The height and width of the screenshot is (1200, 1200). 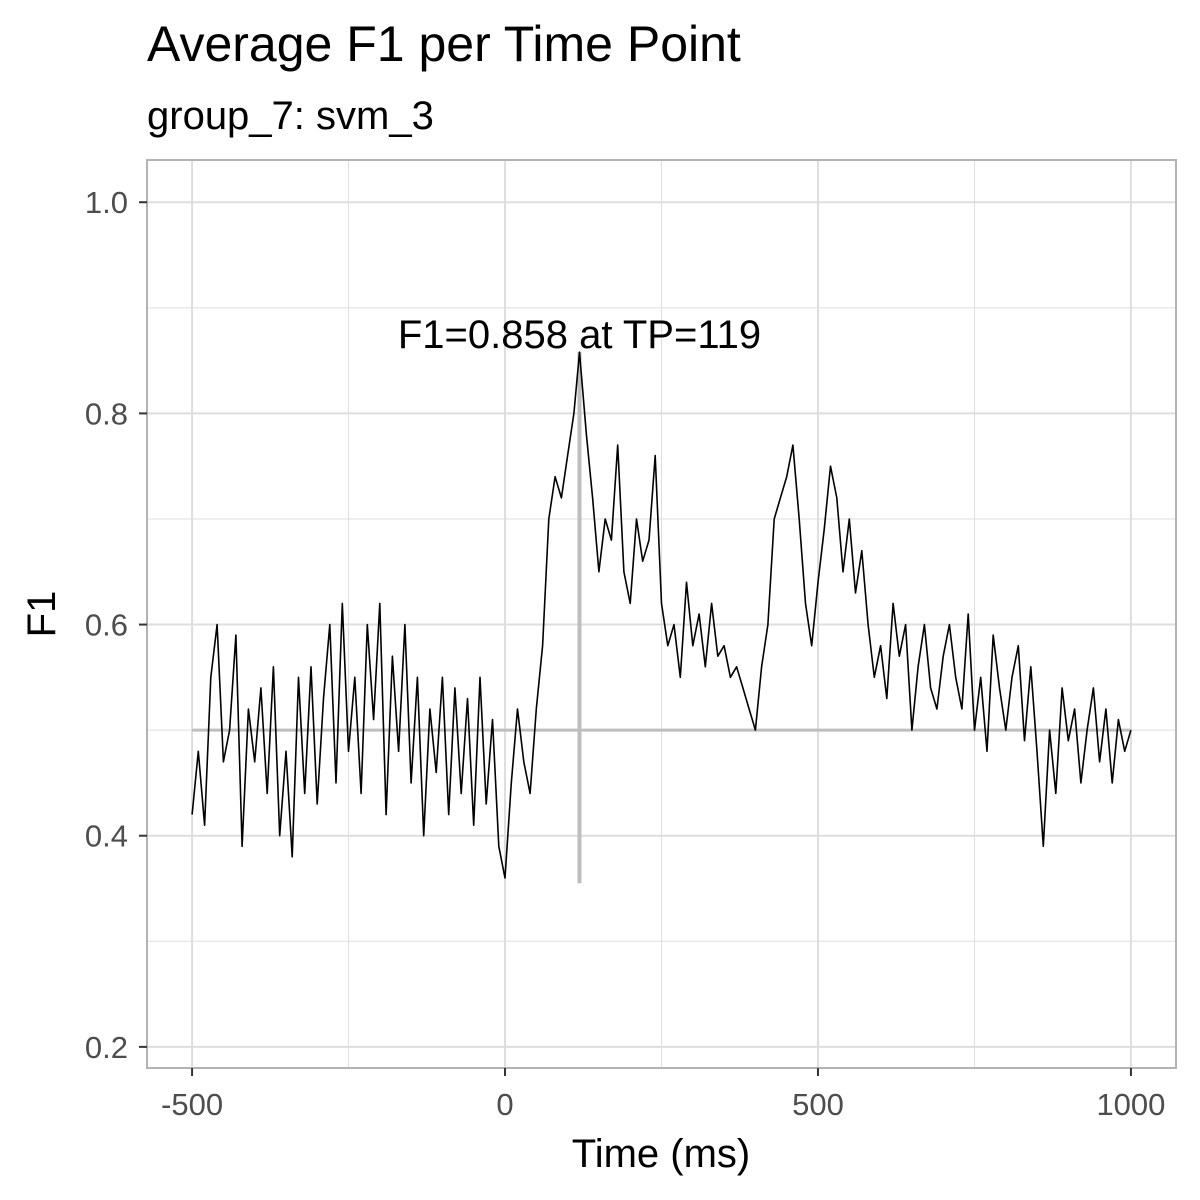 What do you see at coordinates (290, 116) in the screenshot?
I see `chart-subtitle: group_7: svm_3` at bounding box center [290, 116].